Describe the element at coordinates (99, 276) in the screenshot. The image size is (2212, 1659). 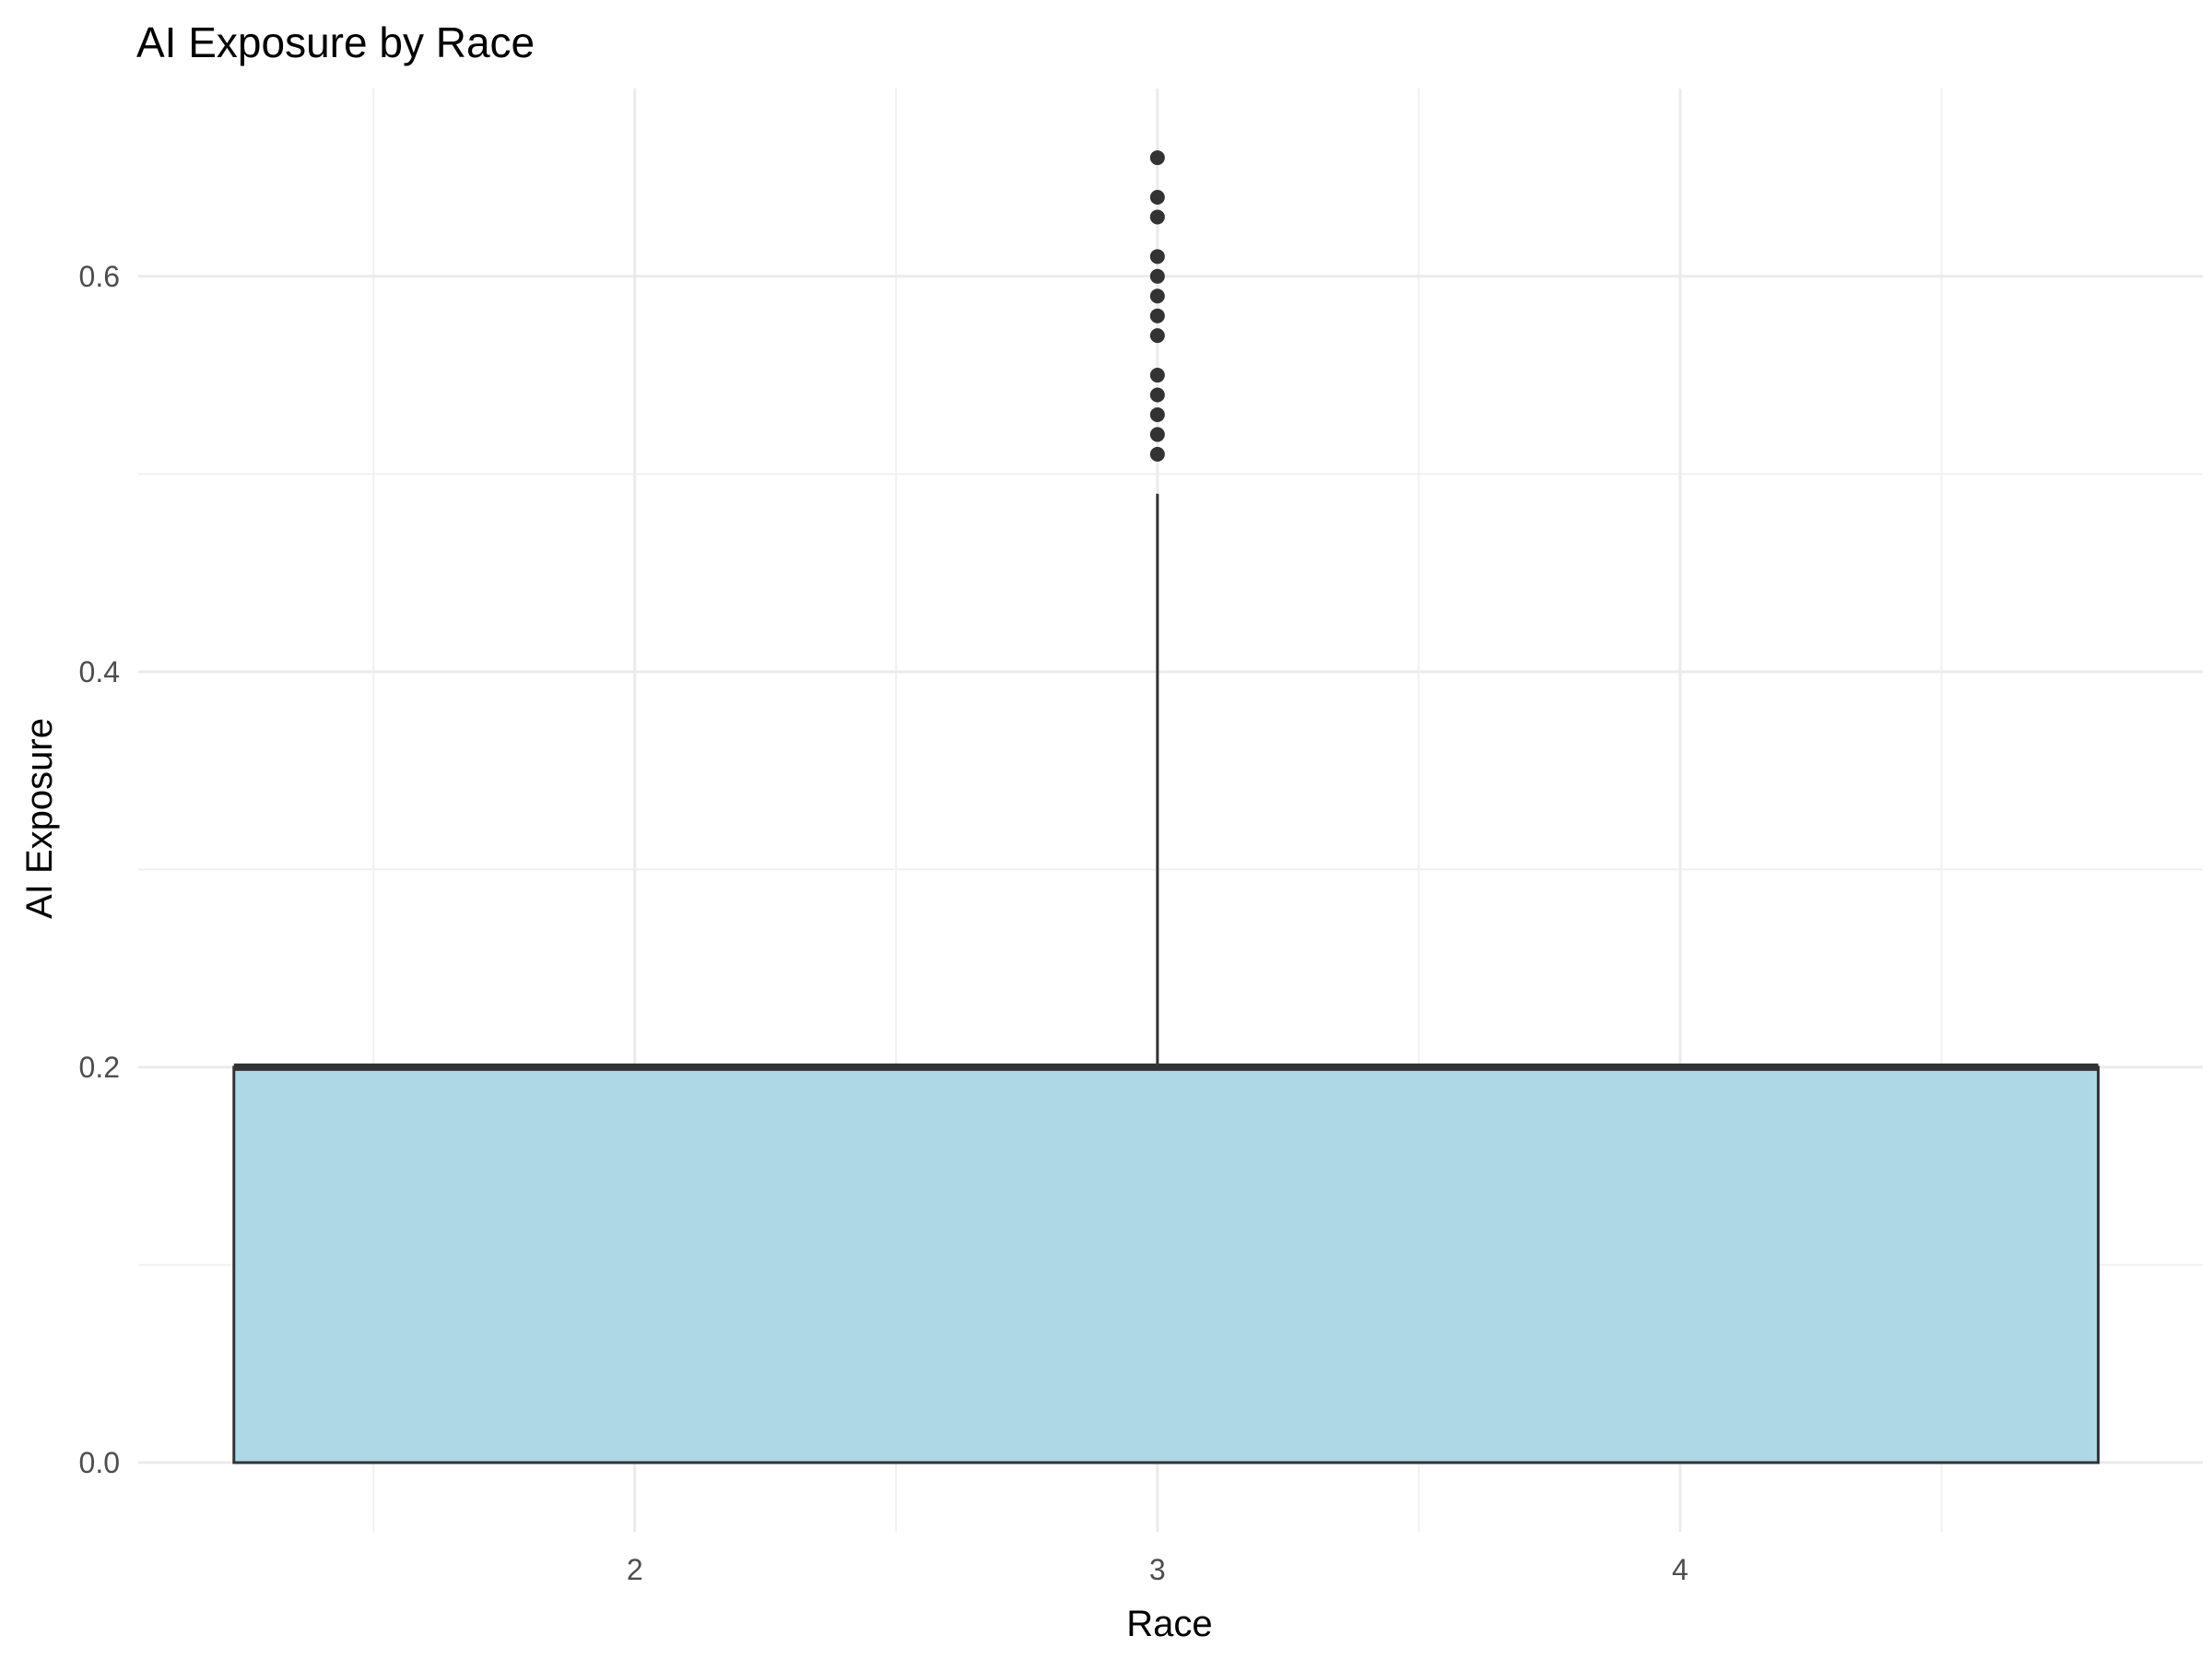
I see `y-tick-label: 0.6` at that location.